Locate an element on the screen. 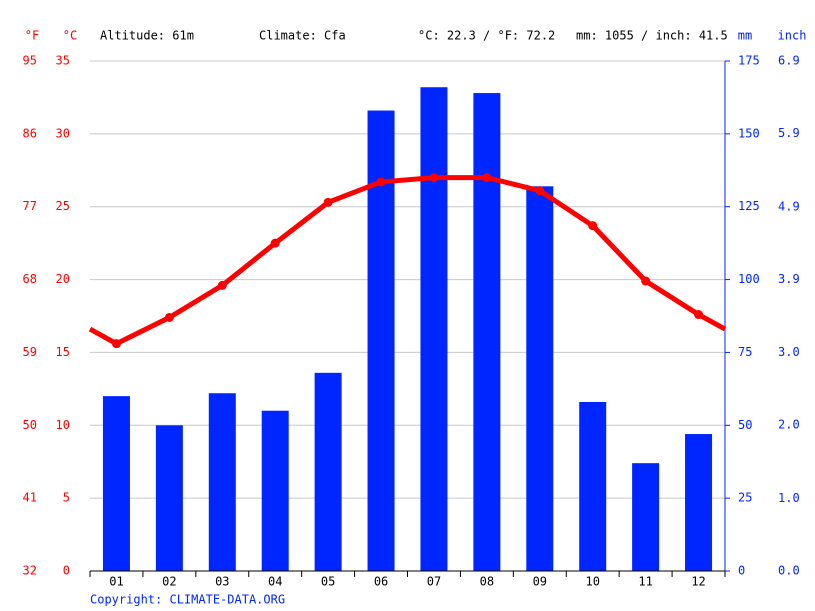  total-precip: mm: 1055 / inch: 41.5 is located at coordinates (652, 36).